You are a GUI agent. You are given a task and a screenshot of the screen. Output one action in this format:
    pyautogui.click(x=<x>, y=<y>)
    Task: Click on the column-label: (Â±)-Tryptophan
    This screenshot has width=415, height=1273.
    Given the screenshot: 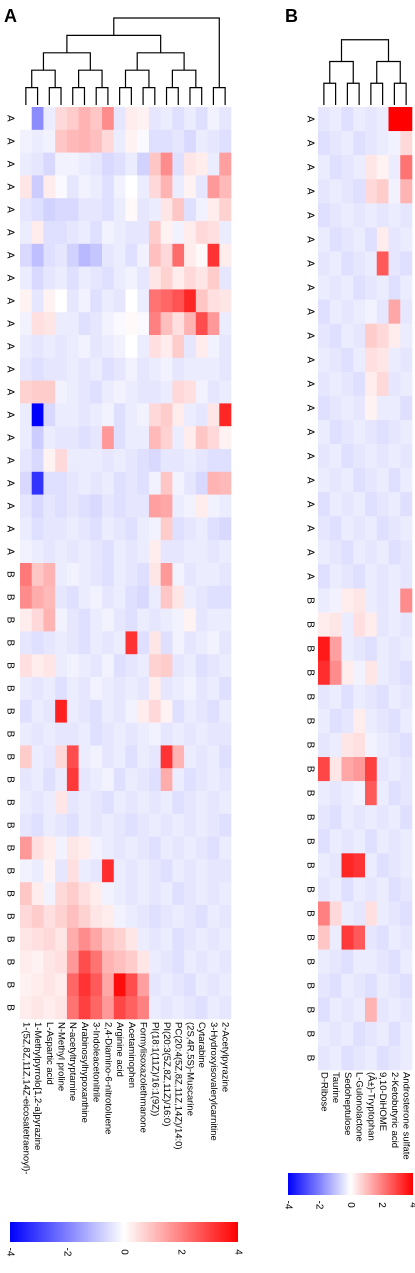 What is the action you would take?
    pyautogui.click(x=370, y=1106)
    